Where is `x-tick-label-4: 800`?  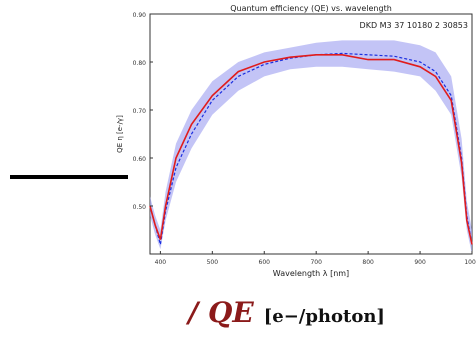
x-tick-label-4: 800 is located at coordinates (368, 262).